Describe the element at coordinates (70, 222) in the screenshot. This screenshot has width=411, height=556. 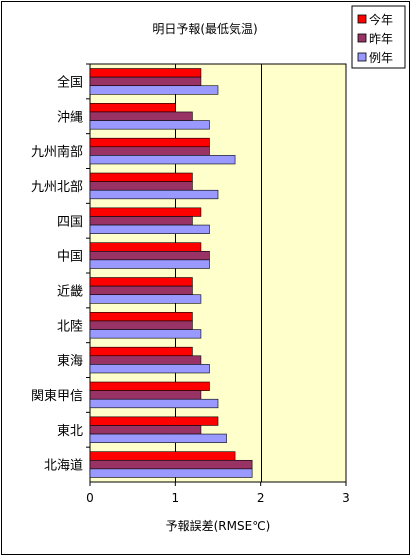
I see `category-label: 四国` at that location.